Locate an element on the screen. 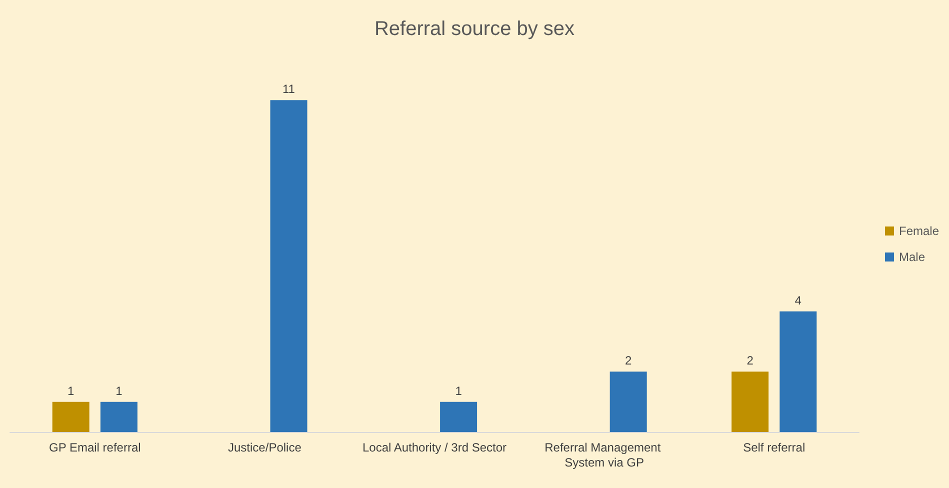  data-label: 4 is located at coordinates (798, 300).